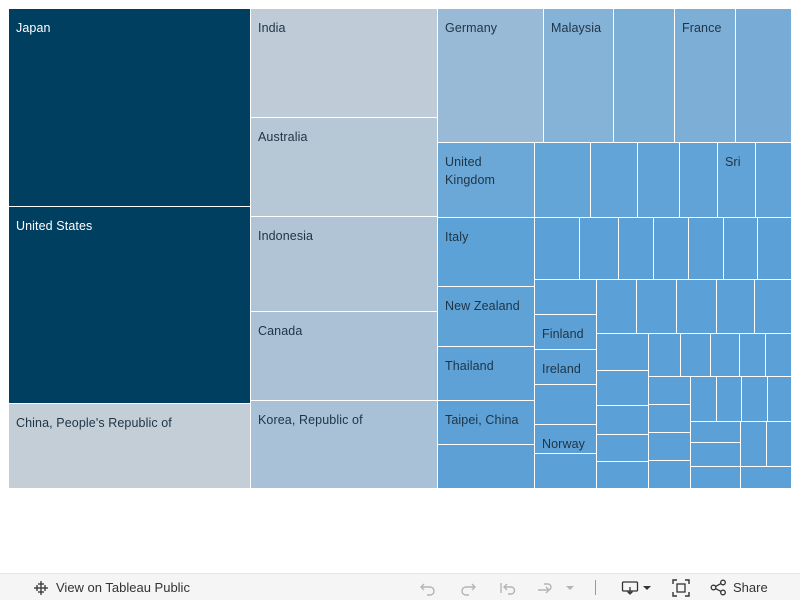 Image resolution: width=800 pixels, height=601 pixels. What do you see at coordinates (750, 587) in the screenshot?
I see `share-label: Share` at bounding box center [750, 587].